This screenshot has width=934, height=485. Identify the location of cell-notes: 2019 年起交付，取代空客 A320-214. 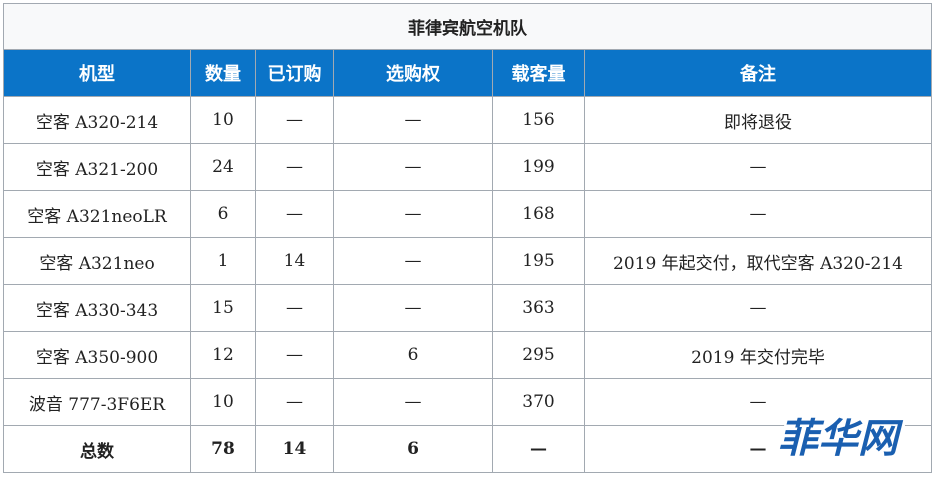
(758, 261).